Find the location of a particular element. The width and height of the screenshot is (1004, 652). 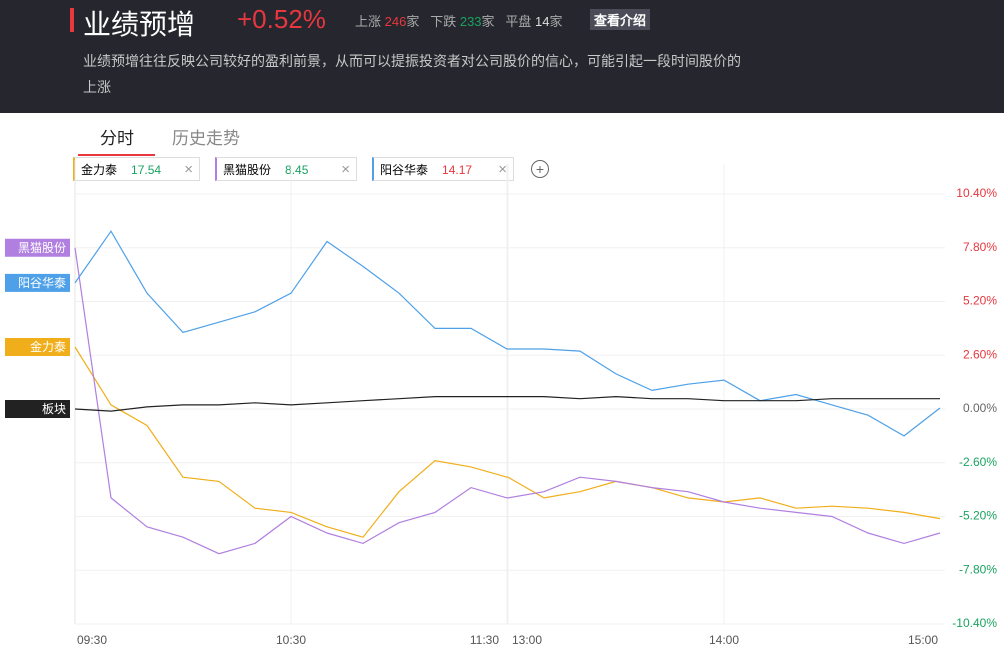

legend-item: 阳谷华泰 14.17 × is located at coordinates (443, 169).